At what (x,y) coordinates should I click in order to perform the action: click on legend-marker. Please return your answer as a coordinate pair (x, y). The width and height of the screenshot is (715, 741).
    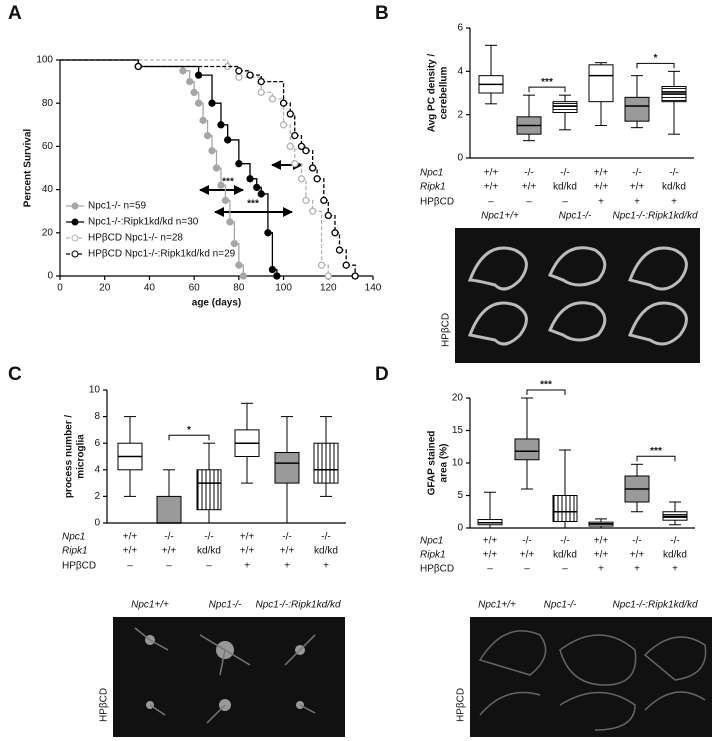
    Looking at the image, I should click on (75, 254).